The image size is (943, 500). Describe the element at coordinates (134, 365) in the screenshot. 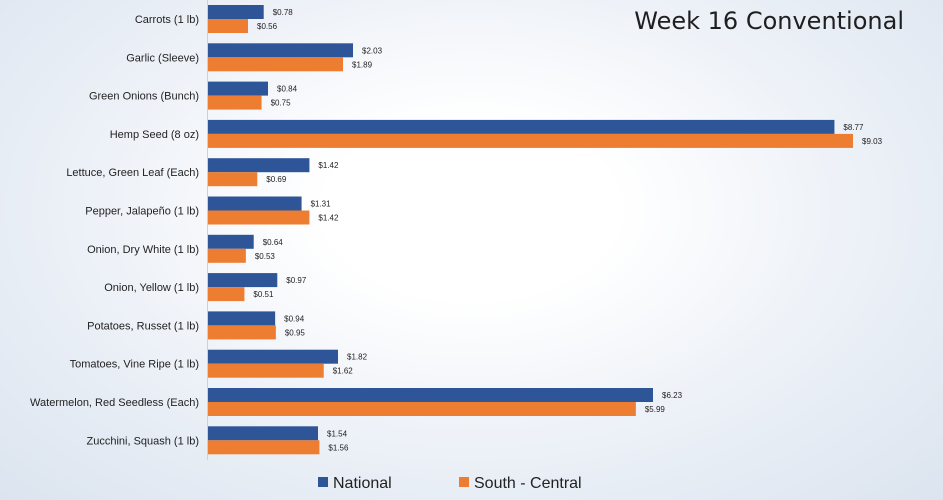

I see `category-label-tomatoes-vine-ripe-1-lb: Tomatoes, Vine Ripe (1 lb)` at that location.